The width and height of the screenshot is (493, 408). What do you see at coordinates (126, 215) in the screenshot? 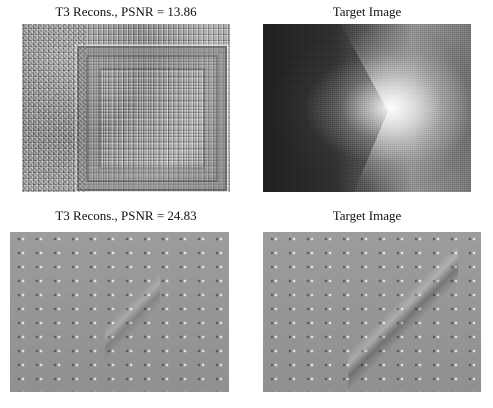
I see `bottom-left-title: T3 Recons., PSNR = 24.83` at bounding box center [126, 215].